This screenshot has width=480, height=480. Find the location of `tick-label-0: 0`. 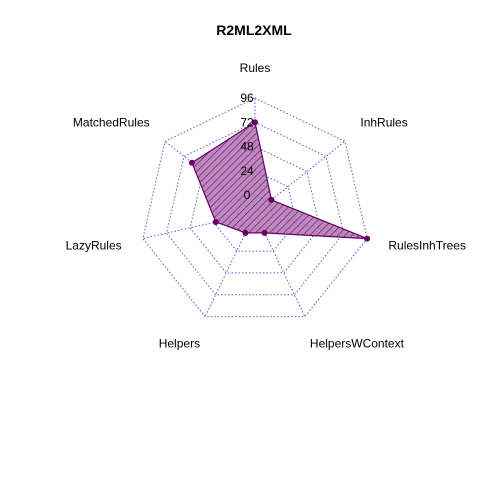

tick-label-0: 0 is located at coordinates (247, 195).